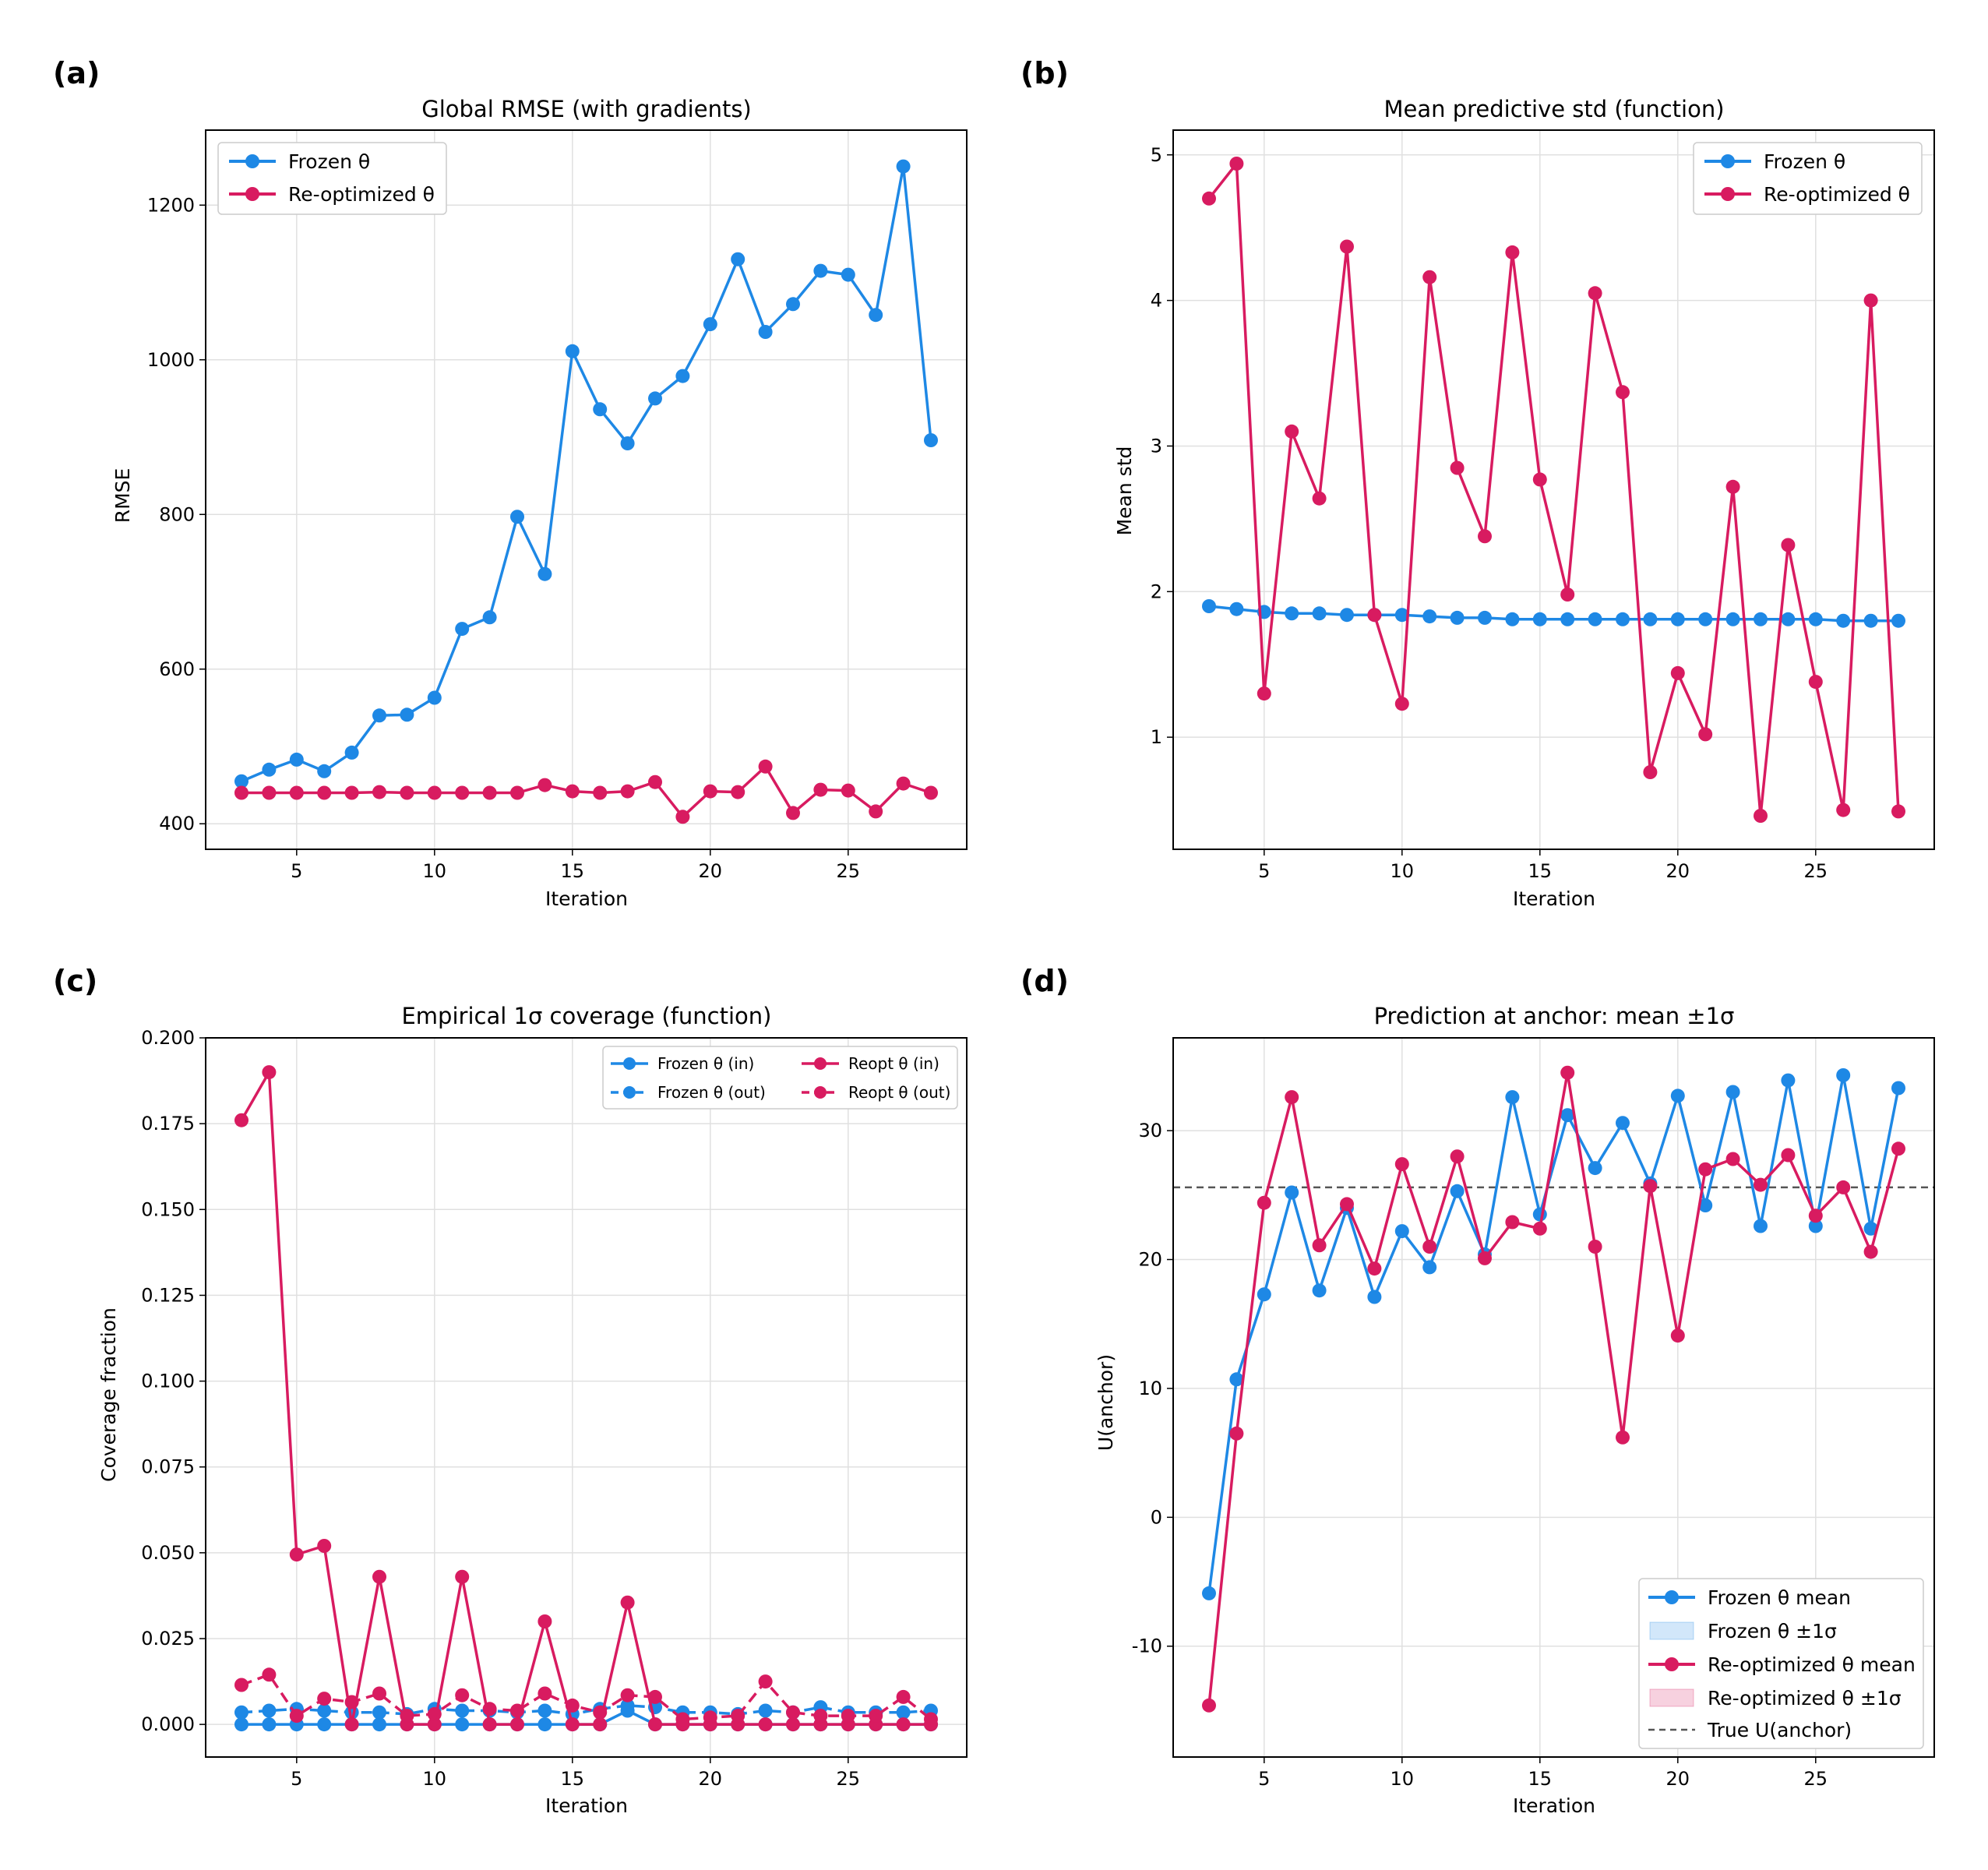 This screenshot has height=1870, width=1988. Describe the element at coordinates (171, 360) in the screenshot. I see `panel-a-ytick-label: 1000` at that location.